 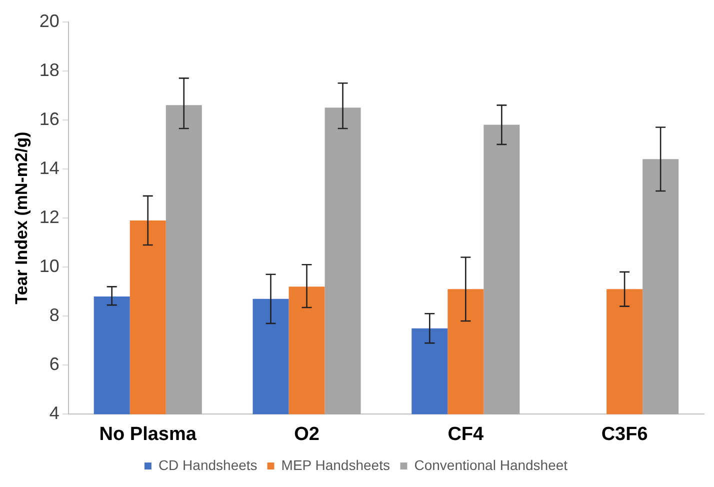 What do you see at coordinates (307, 434) in the screenshot?
I see `x-tick-label: O2` at bounding box center [307, 434].